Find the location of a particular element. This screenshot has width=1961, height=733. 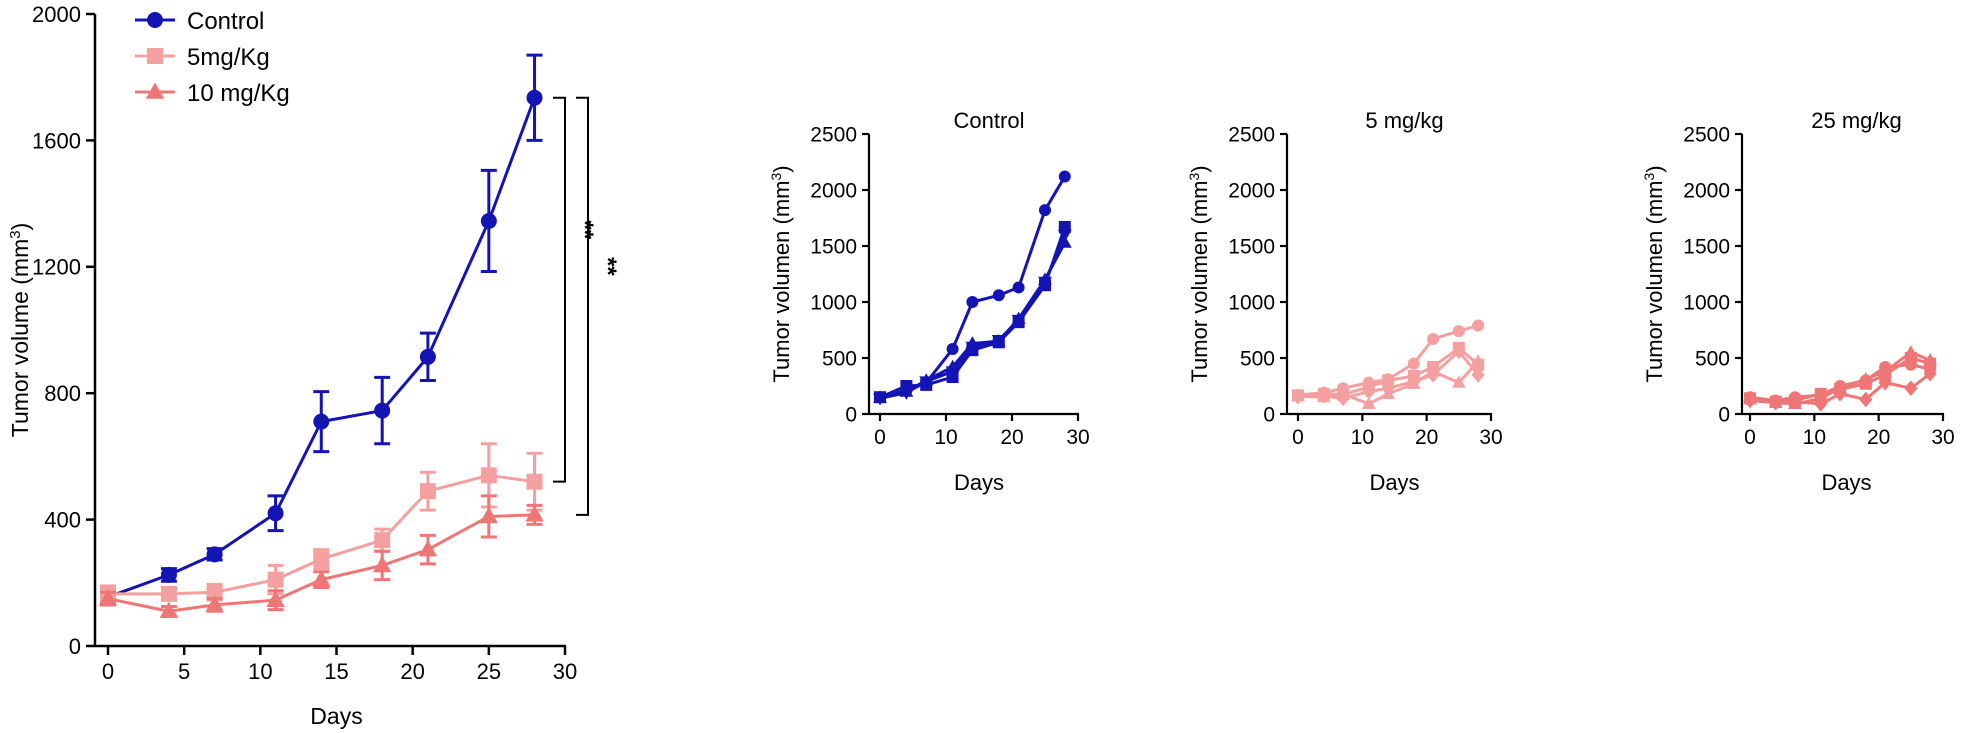

x-axis-label: Days is located at coordinates (1846, 482).